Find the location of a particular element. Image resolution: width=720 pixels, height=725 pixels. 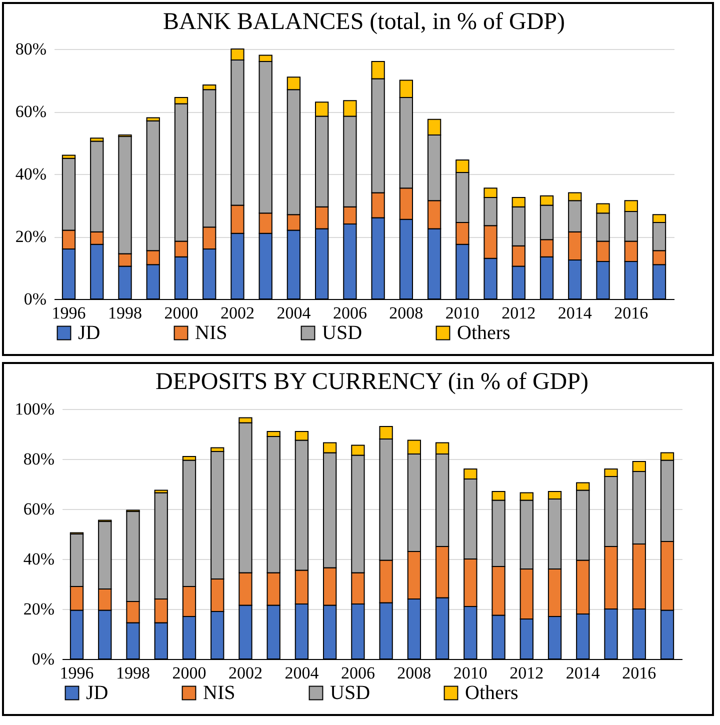

chart-title: BANK BALANCES (total, in % of GDP) is located at coordinates (364, 22).